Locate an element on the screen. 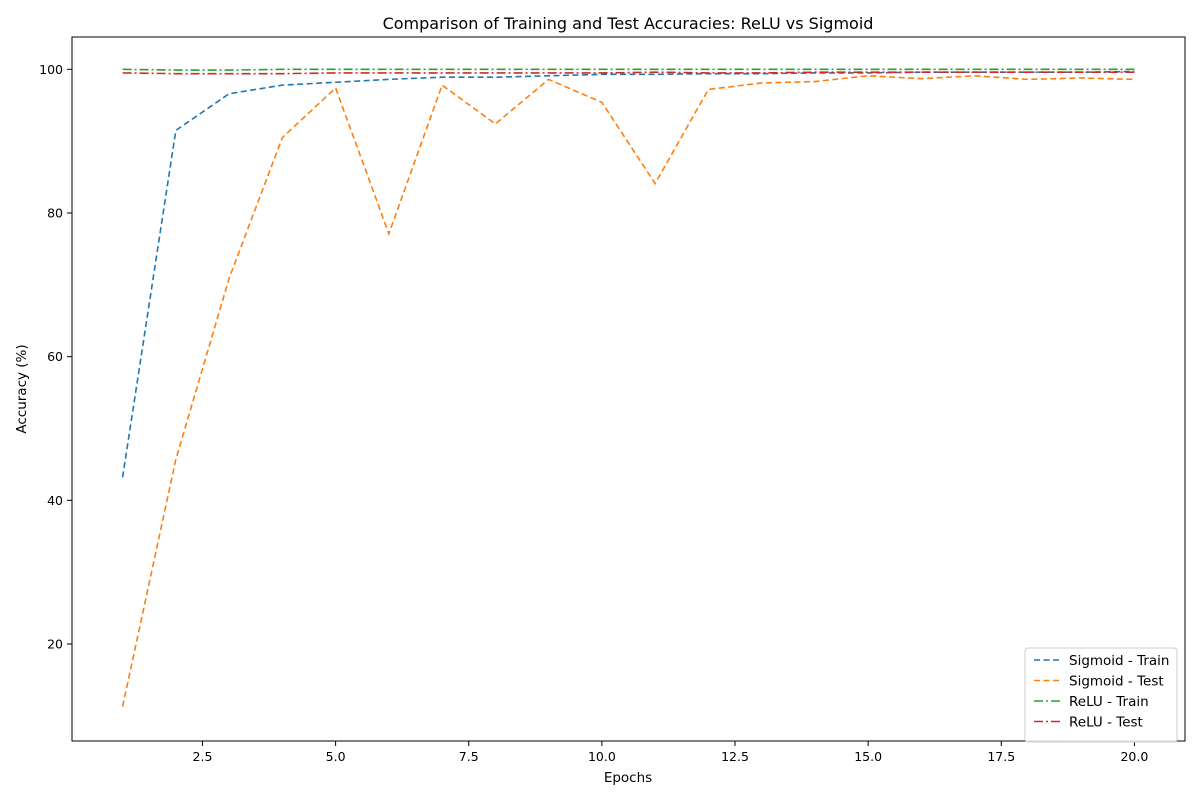 This screenshot has height=800, width=1200. x-tick-label: 2.5 is located at coordinates (203, 756).